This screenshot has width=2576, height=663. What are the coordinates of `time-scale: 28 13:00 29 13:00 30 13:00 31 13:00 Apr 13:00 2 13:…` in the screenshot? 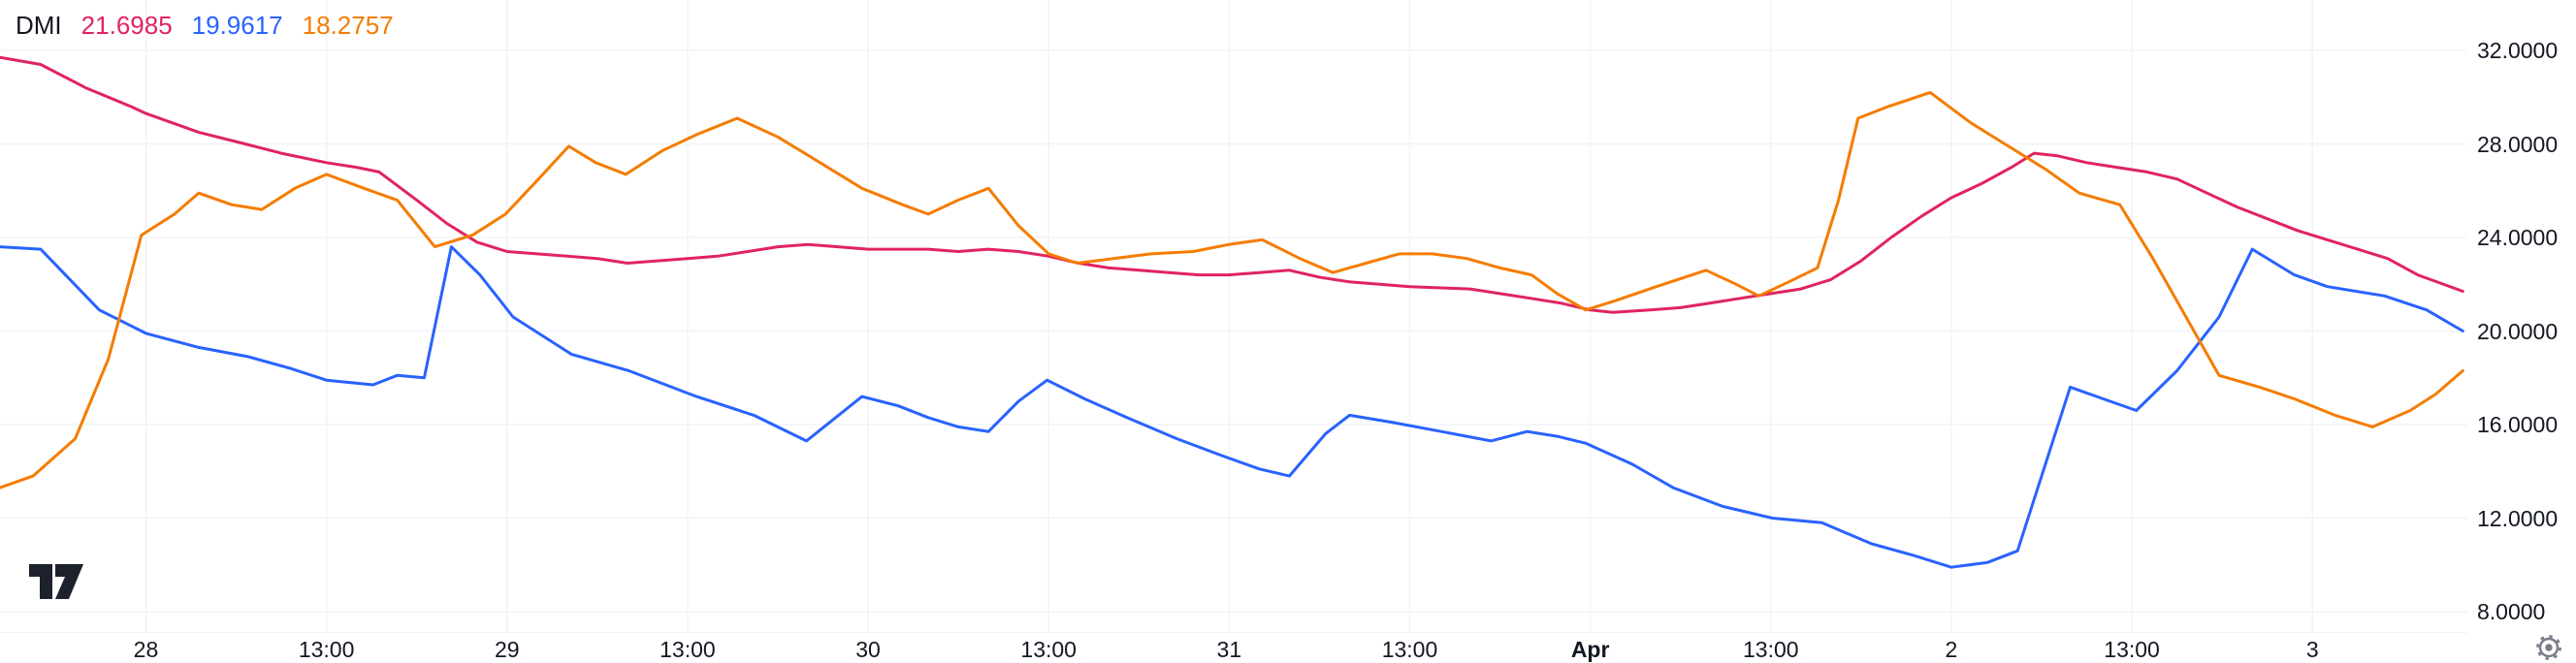 It's located at (1233, 647).